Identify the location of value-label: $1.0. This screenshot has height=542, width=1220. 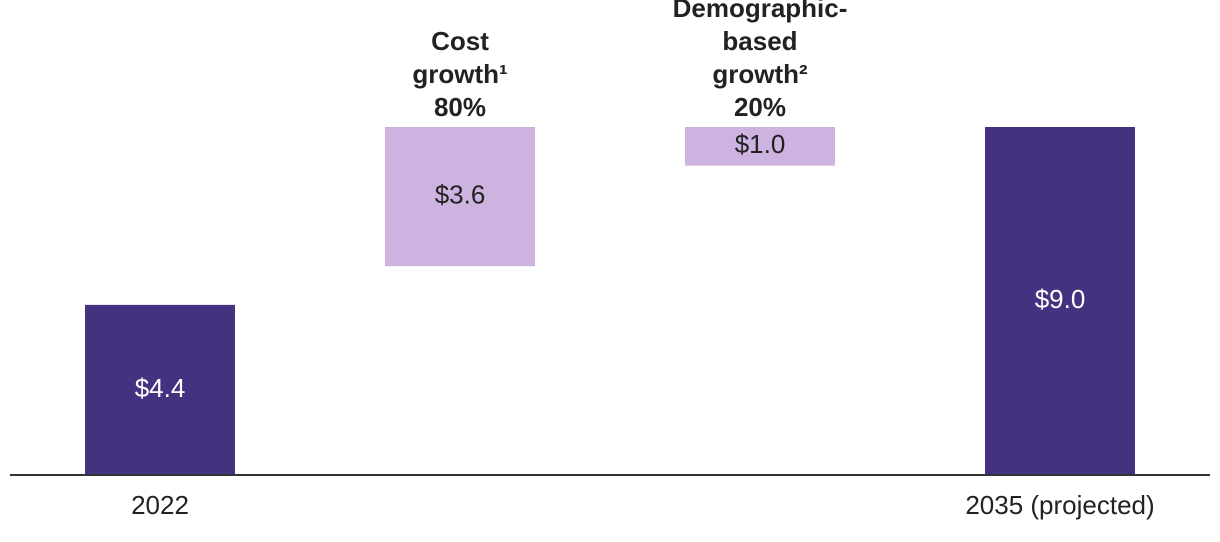
(760, 144).